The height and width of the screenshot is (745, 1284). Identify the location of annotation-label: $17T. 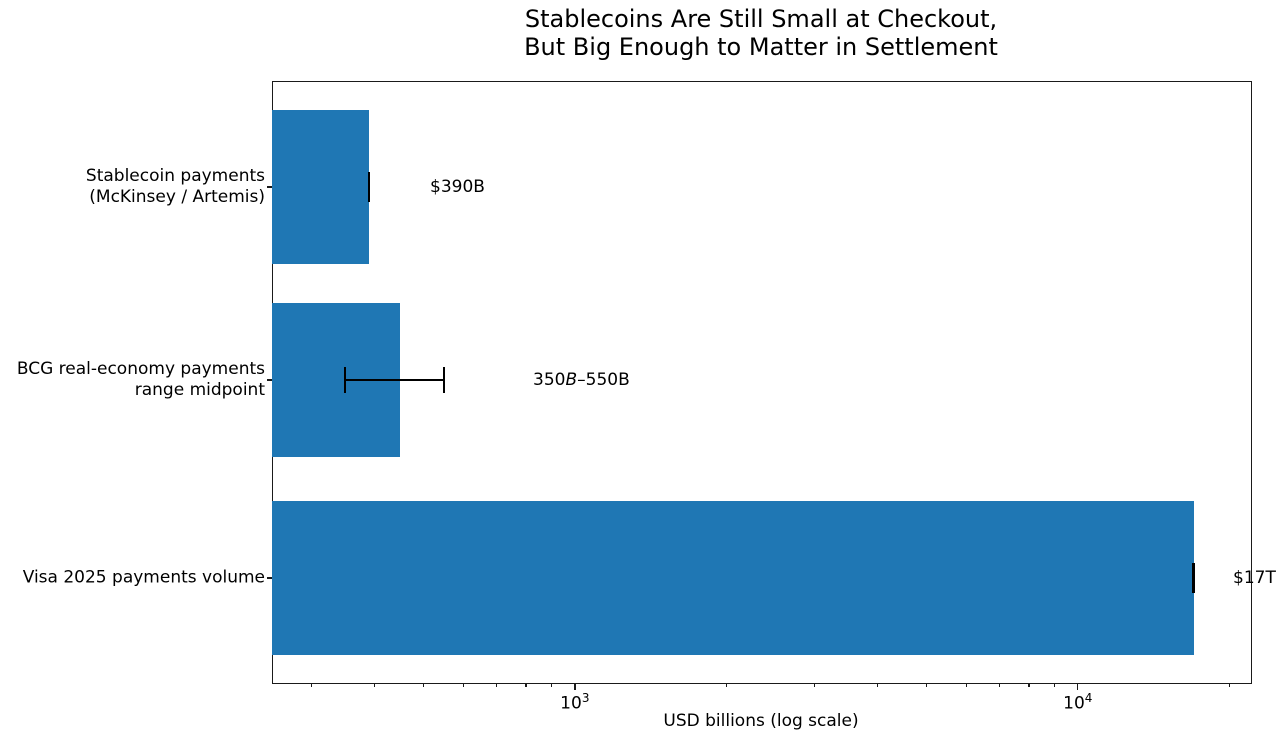
(1254, 578).